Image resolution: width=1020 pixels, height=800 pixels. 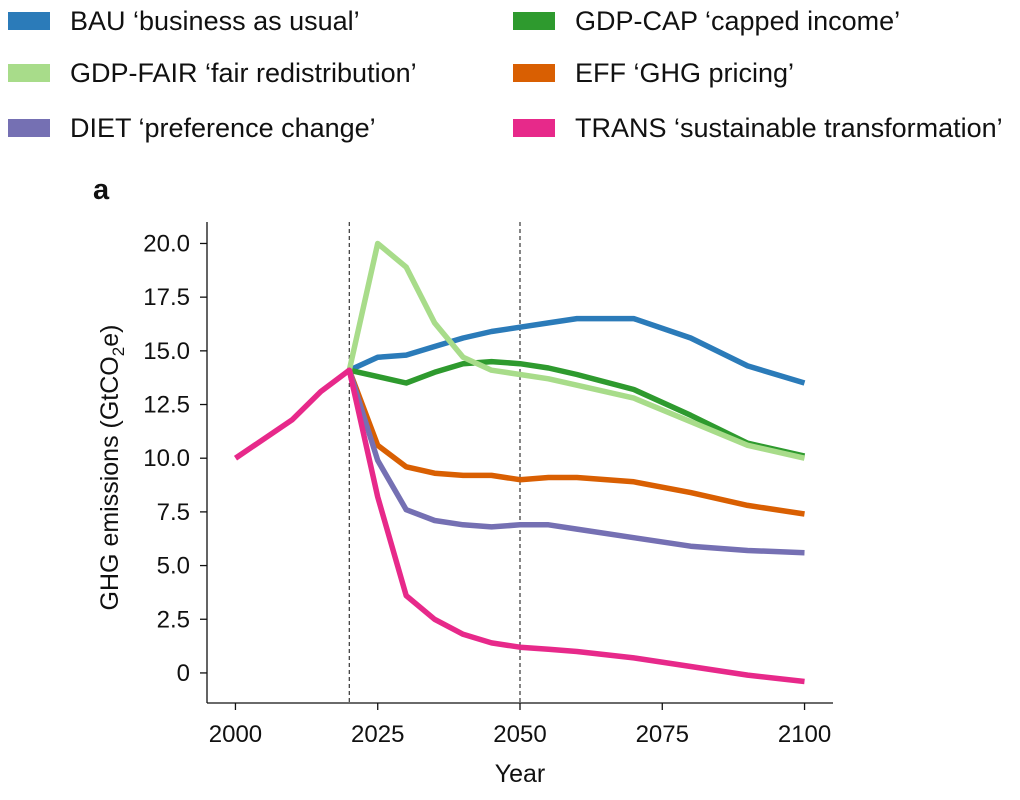 What do you see at coordinates (520, 774) in the screenshot?
I see `x-axis-title: Year` at bounding box center [520, 774].